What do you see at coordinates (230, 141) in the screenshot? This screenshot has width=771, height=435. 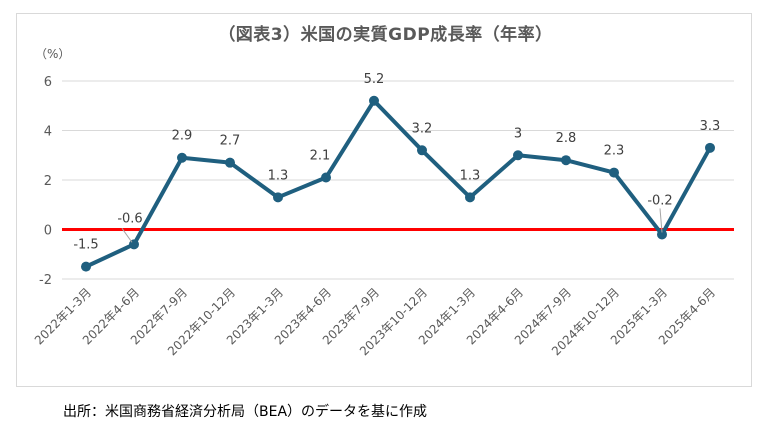 I see `data-label: 2.7` at bounding box center [230, 141].